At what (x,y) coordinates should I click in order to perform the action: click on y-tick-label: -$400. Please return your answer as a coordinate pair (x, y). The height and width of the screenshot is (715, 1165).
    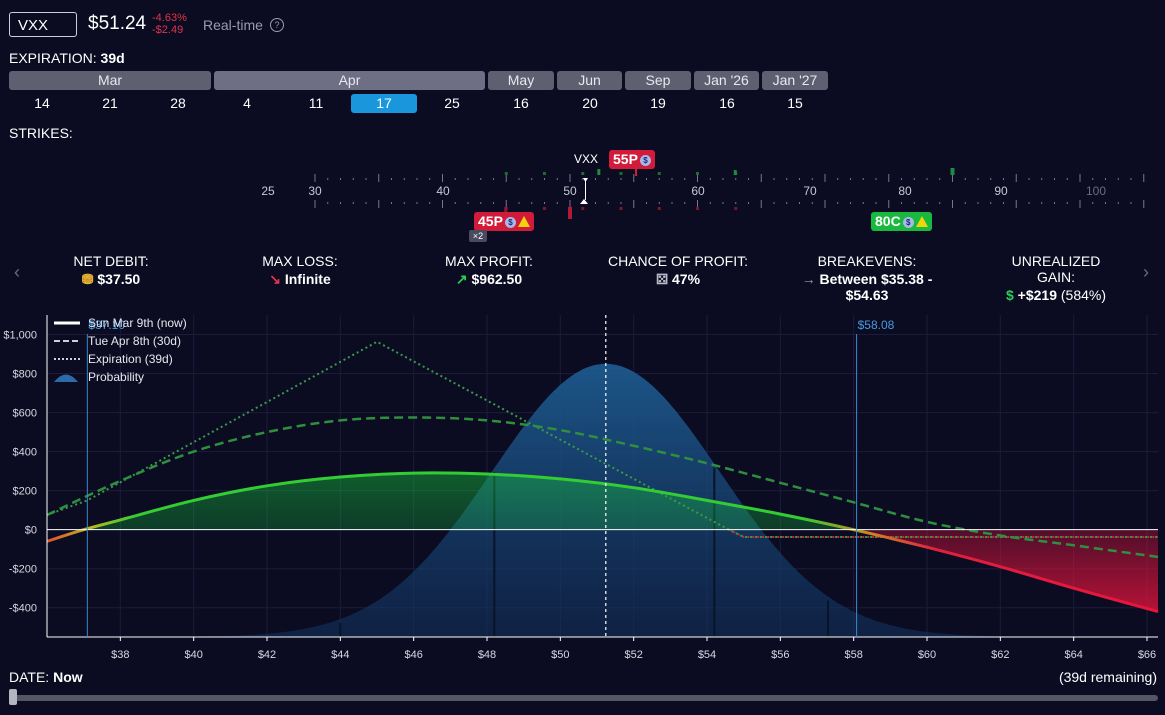
    Looking at the image, I should click on (23, 609).